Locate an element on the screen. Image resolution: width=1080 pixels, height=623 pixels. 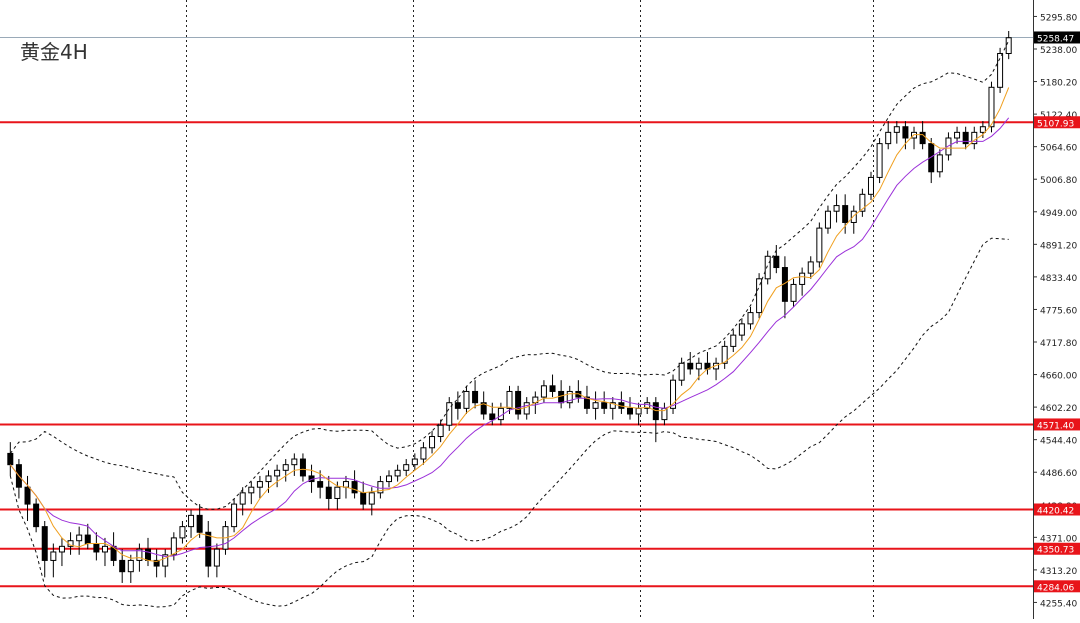
current-price-label: 5258.47 is located at coordinates (1055, 39).